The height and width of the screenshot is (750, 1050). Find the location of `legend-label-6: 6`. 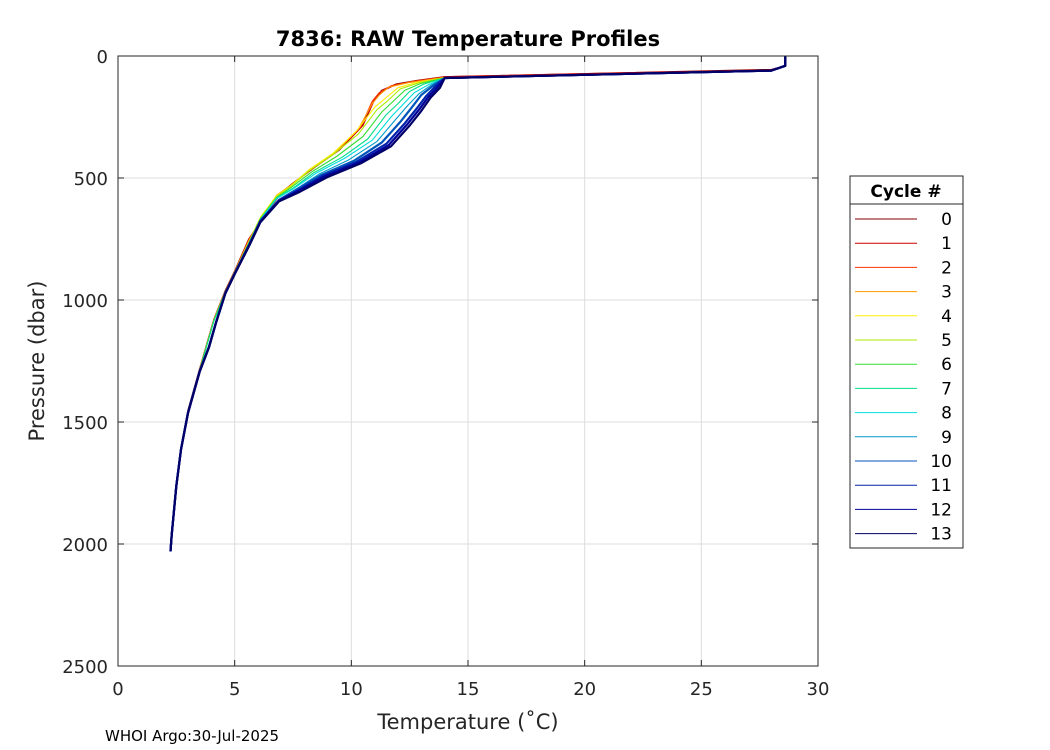

legend-label-6: 6 is located at coordinates (946, 365).